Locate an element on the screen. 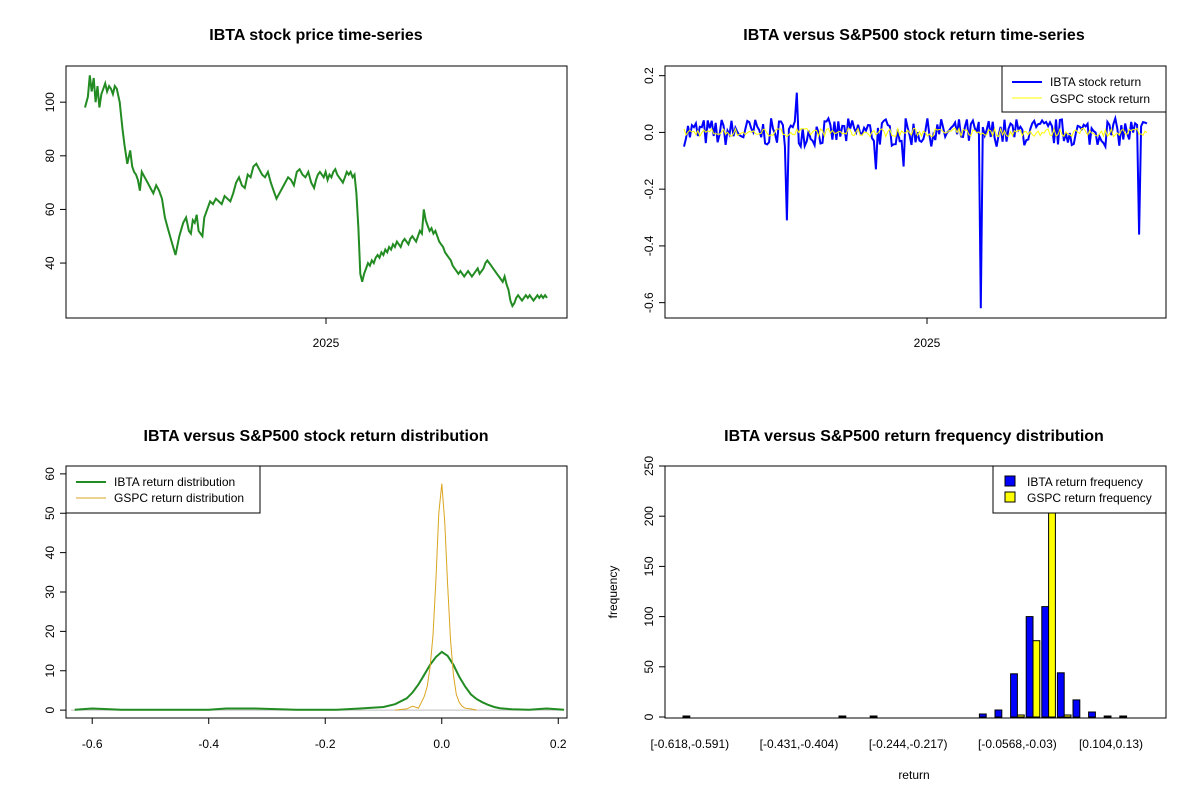  y-tick-label: -0.2 is located at coordinates (649, 189).